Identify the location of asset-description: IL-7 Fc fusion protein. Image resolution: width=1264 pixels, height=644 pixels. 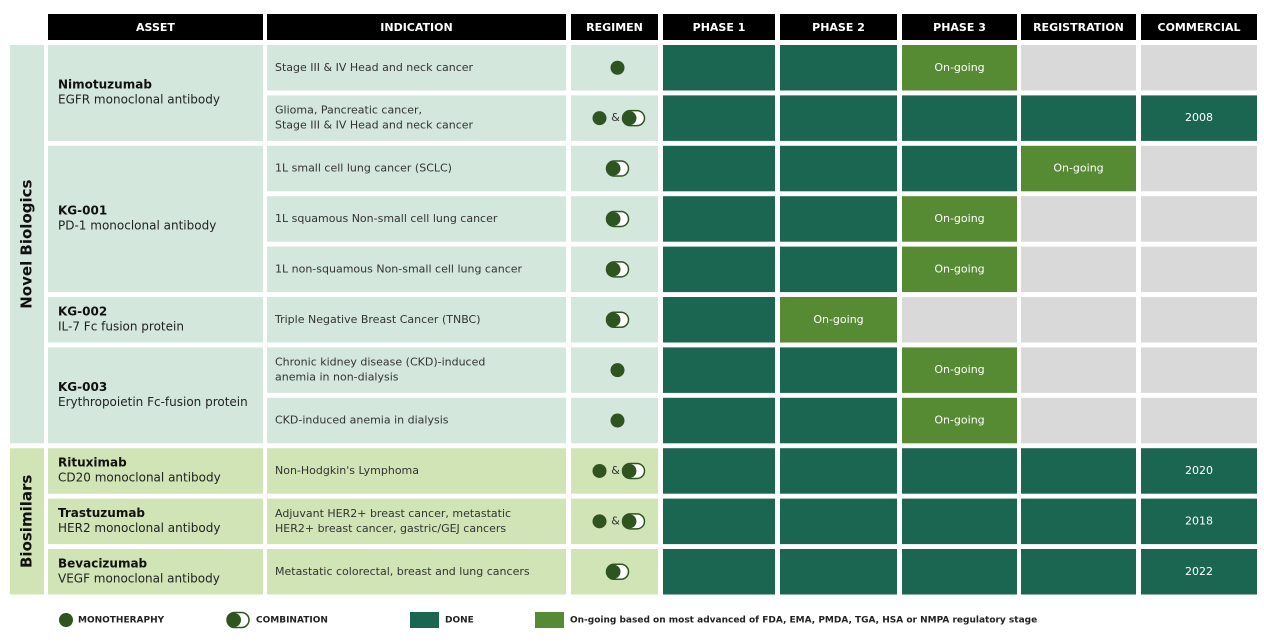
(121, 326).